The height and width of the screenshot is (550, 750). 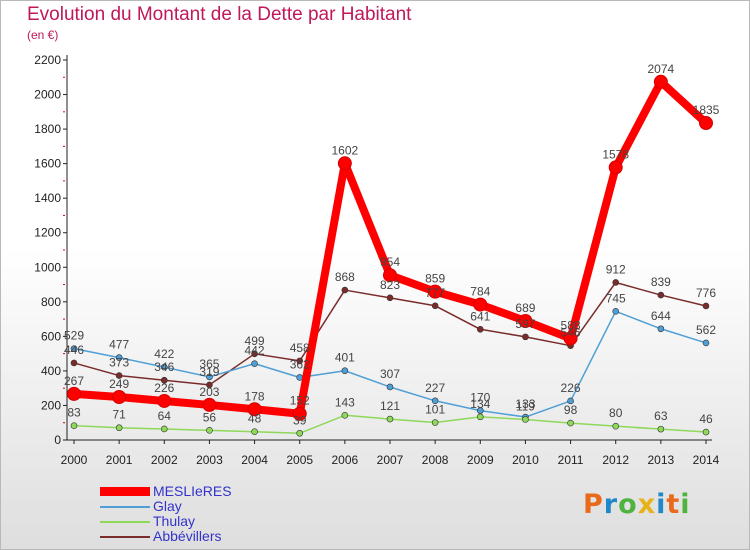 I want to click on data-label: 152, so click(x=300, y=401).